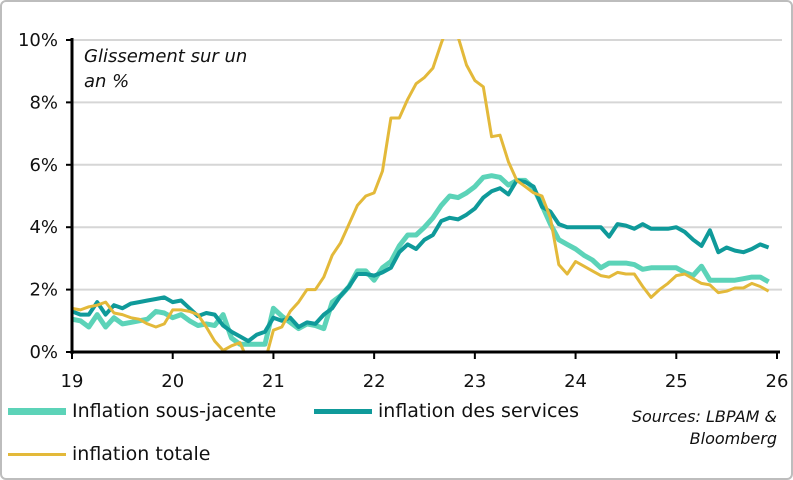  I want to click on x-tick-label: 19, so click(72, 381).